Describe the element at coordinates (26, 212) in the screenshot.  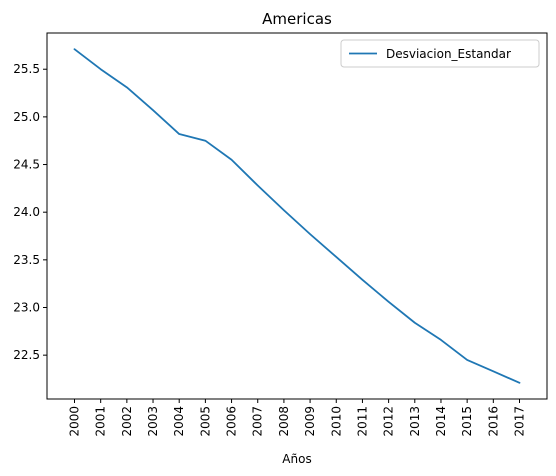
I see `y-tick-label: 24.0` at that location.